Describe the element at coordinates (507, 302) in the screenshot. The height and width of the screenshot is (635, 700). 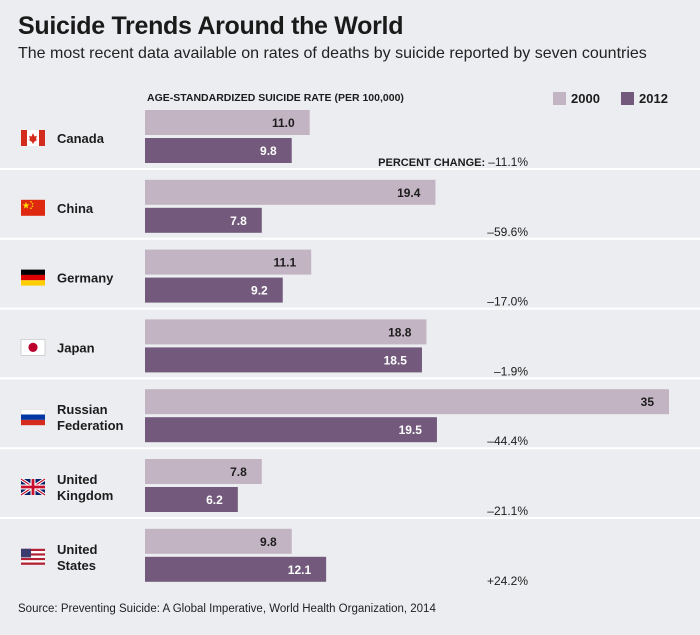
I see `percent-change: –17.0%` at that location.